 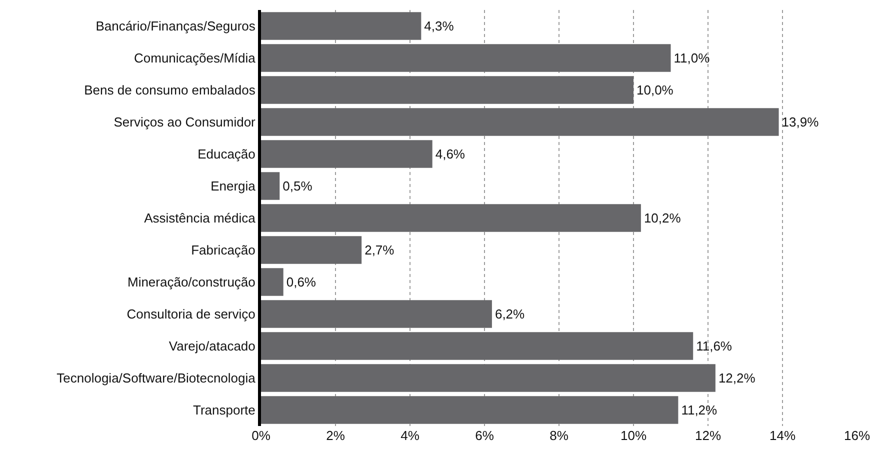 What do you see at coordinates (699, 410) in the screenshot?
I see `data-label: 11,2%` at bounding box center [699, 410].